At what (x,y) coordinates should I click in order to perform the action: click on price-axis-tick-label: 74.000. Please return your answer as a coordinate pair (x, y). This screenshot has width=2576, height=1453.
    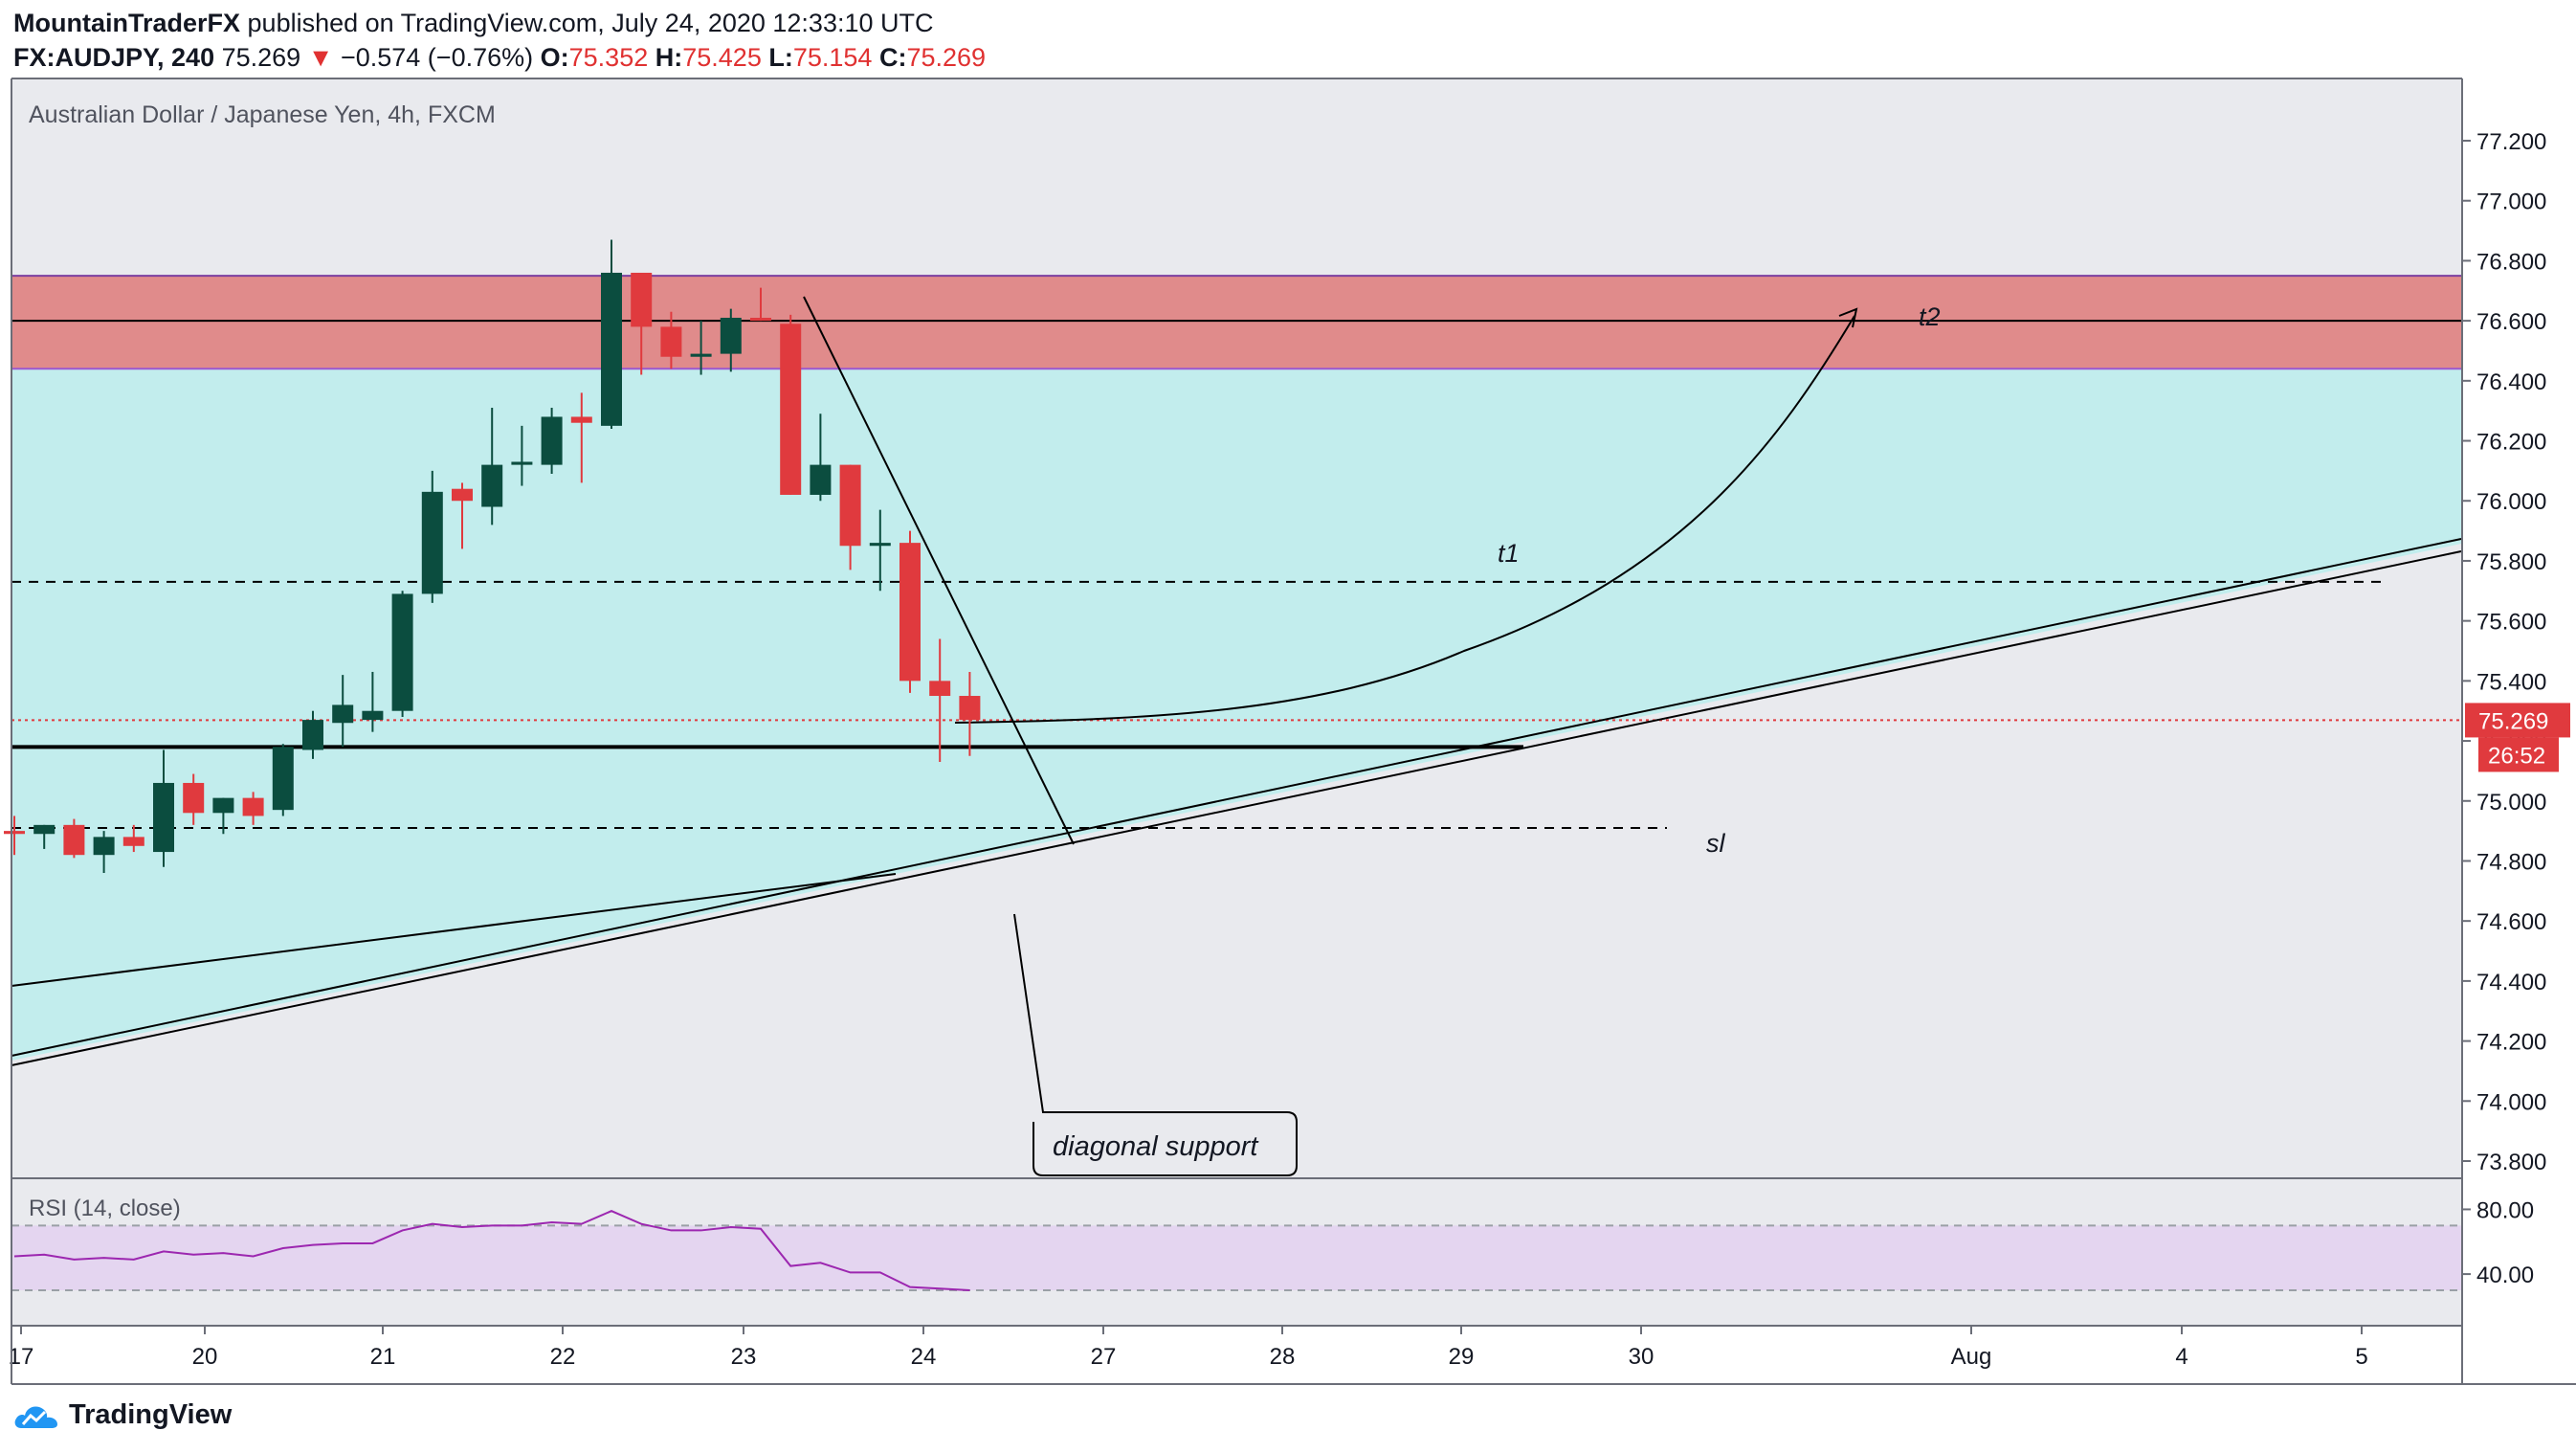
    Looking at the image, I should click on (2511, 1102).